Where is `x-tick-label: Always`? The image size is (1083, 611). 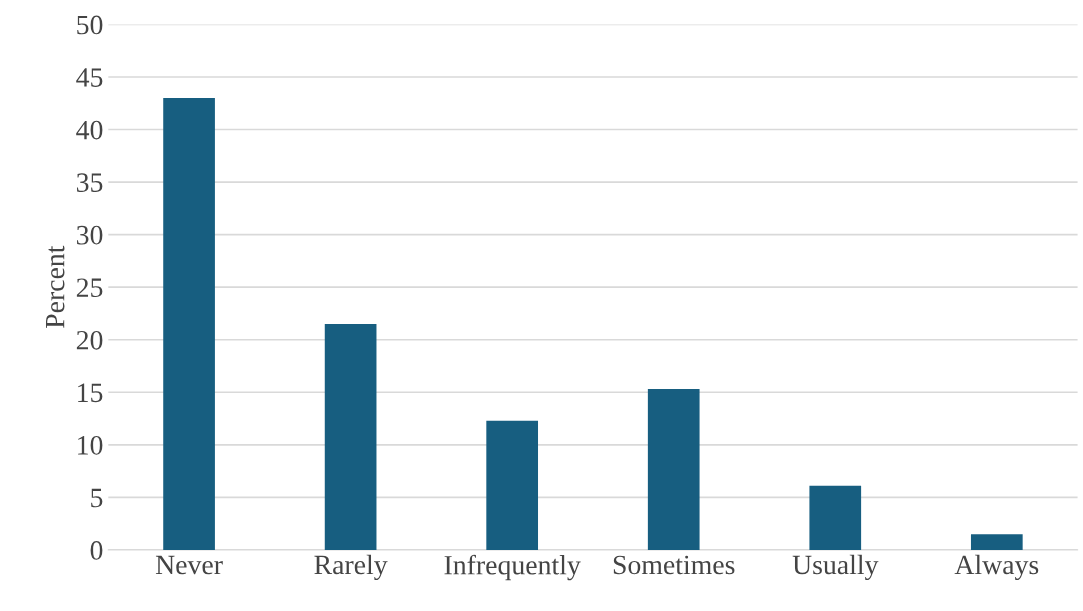
x-tick-label: Always is located at coordinates (996, 567).